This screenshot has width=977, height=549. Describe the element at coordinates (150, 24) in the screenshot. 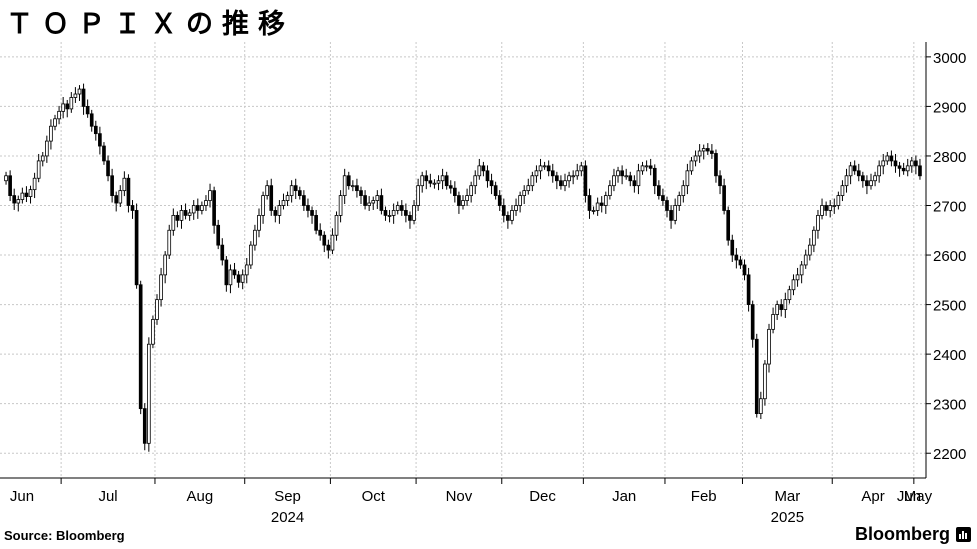

I see `chart-title: ＴＯＰＩＸの推移` at that location.